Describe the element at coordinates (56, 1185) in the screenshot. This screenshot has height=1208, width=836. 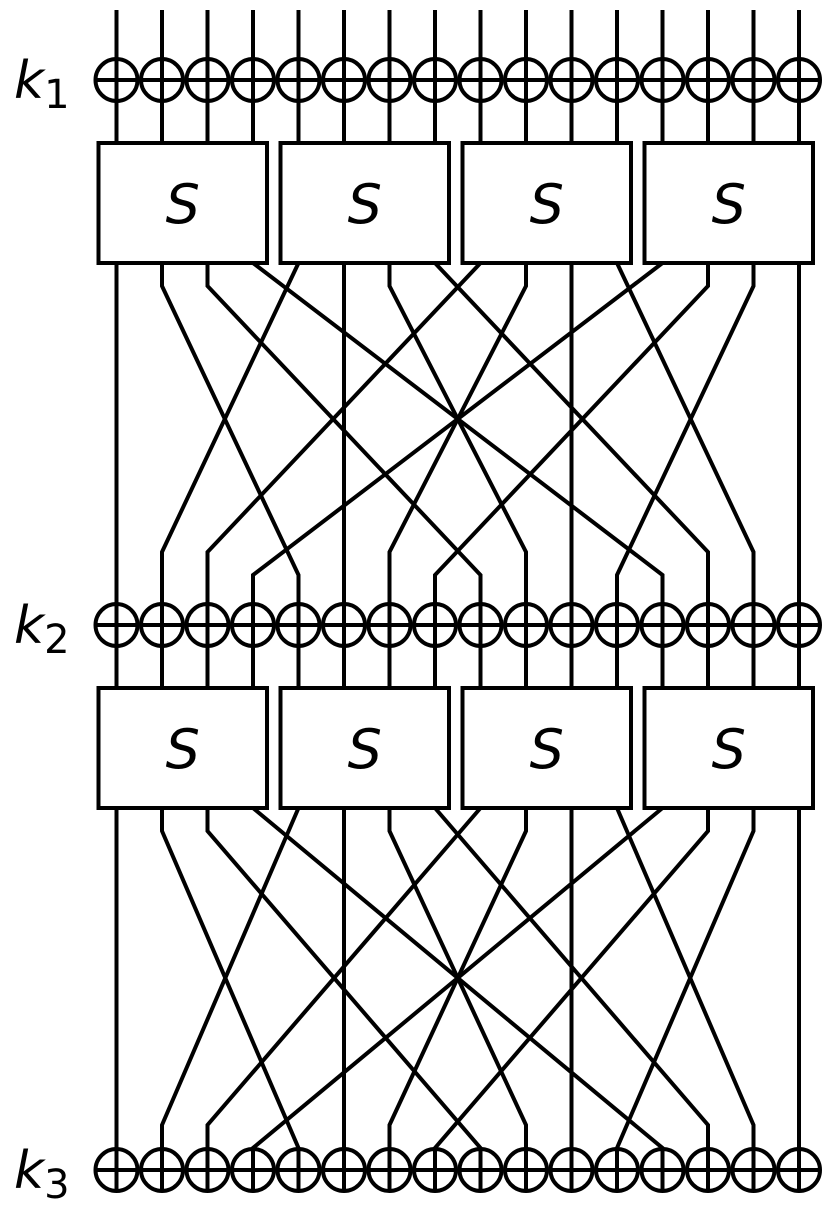
I see `key-index: 3` at that location.